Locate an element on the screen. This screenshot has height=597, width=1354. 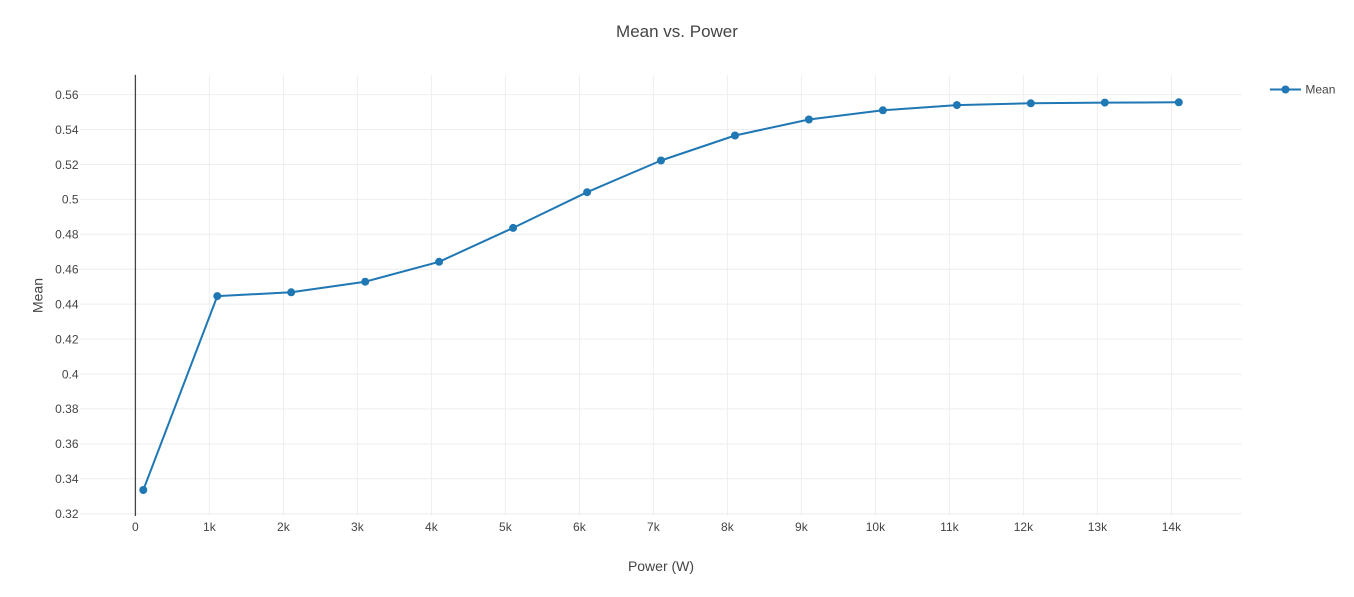
svg-text: 1k is located at coordinates (210, 527).